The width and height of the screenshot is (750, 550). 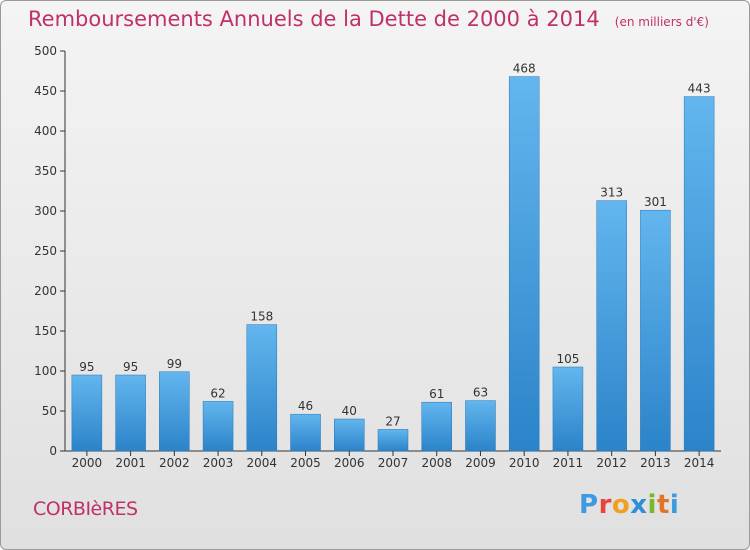 What do you see at coordinates (349, 411) in the screenshot?
I see `bar-value-label: 40` at bounding box center [349, 411].